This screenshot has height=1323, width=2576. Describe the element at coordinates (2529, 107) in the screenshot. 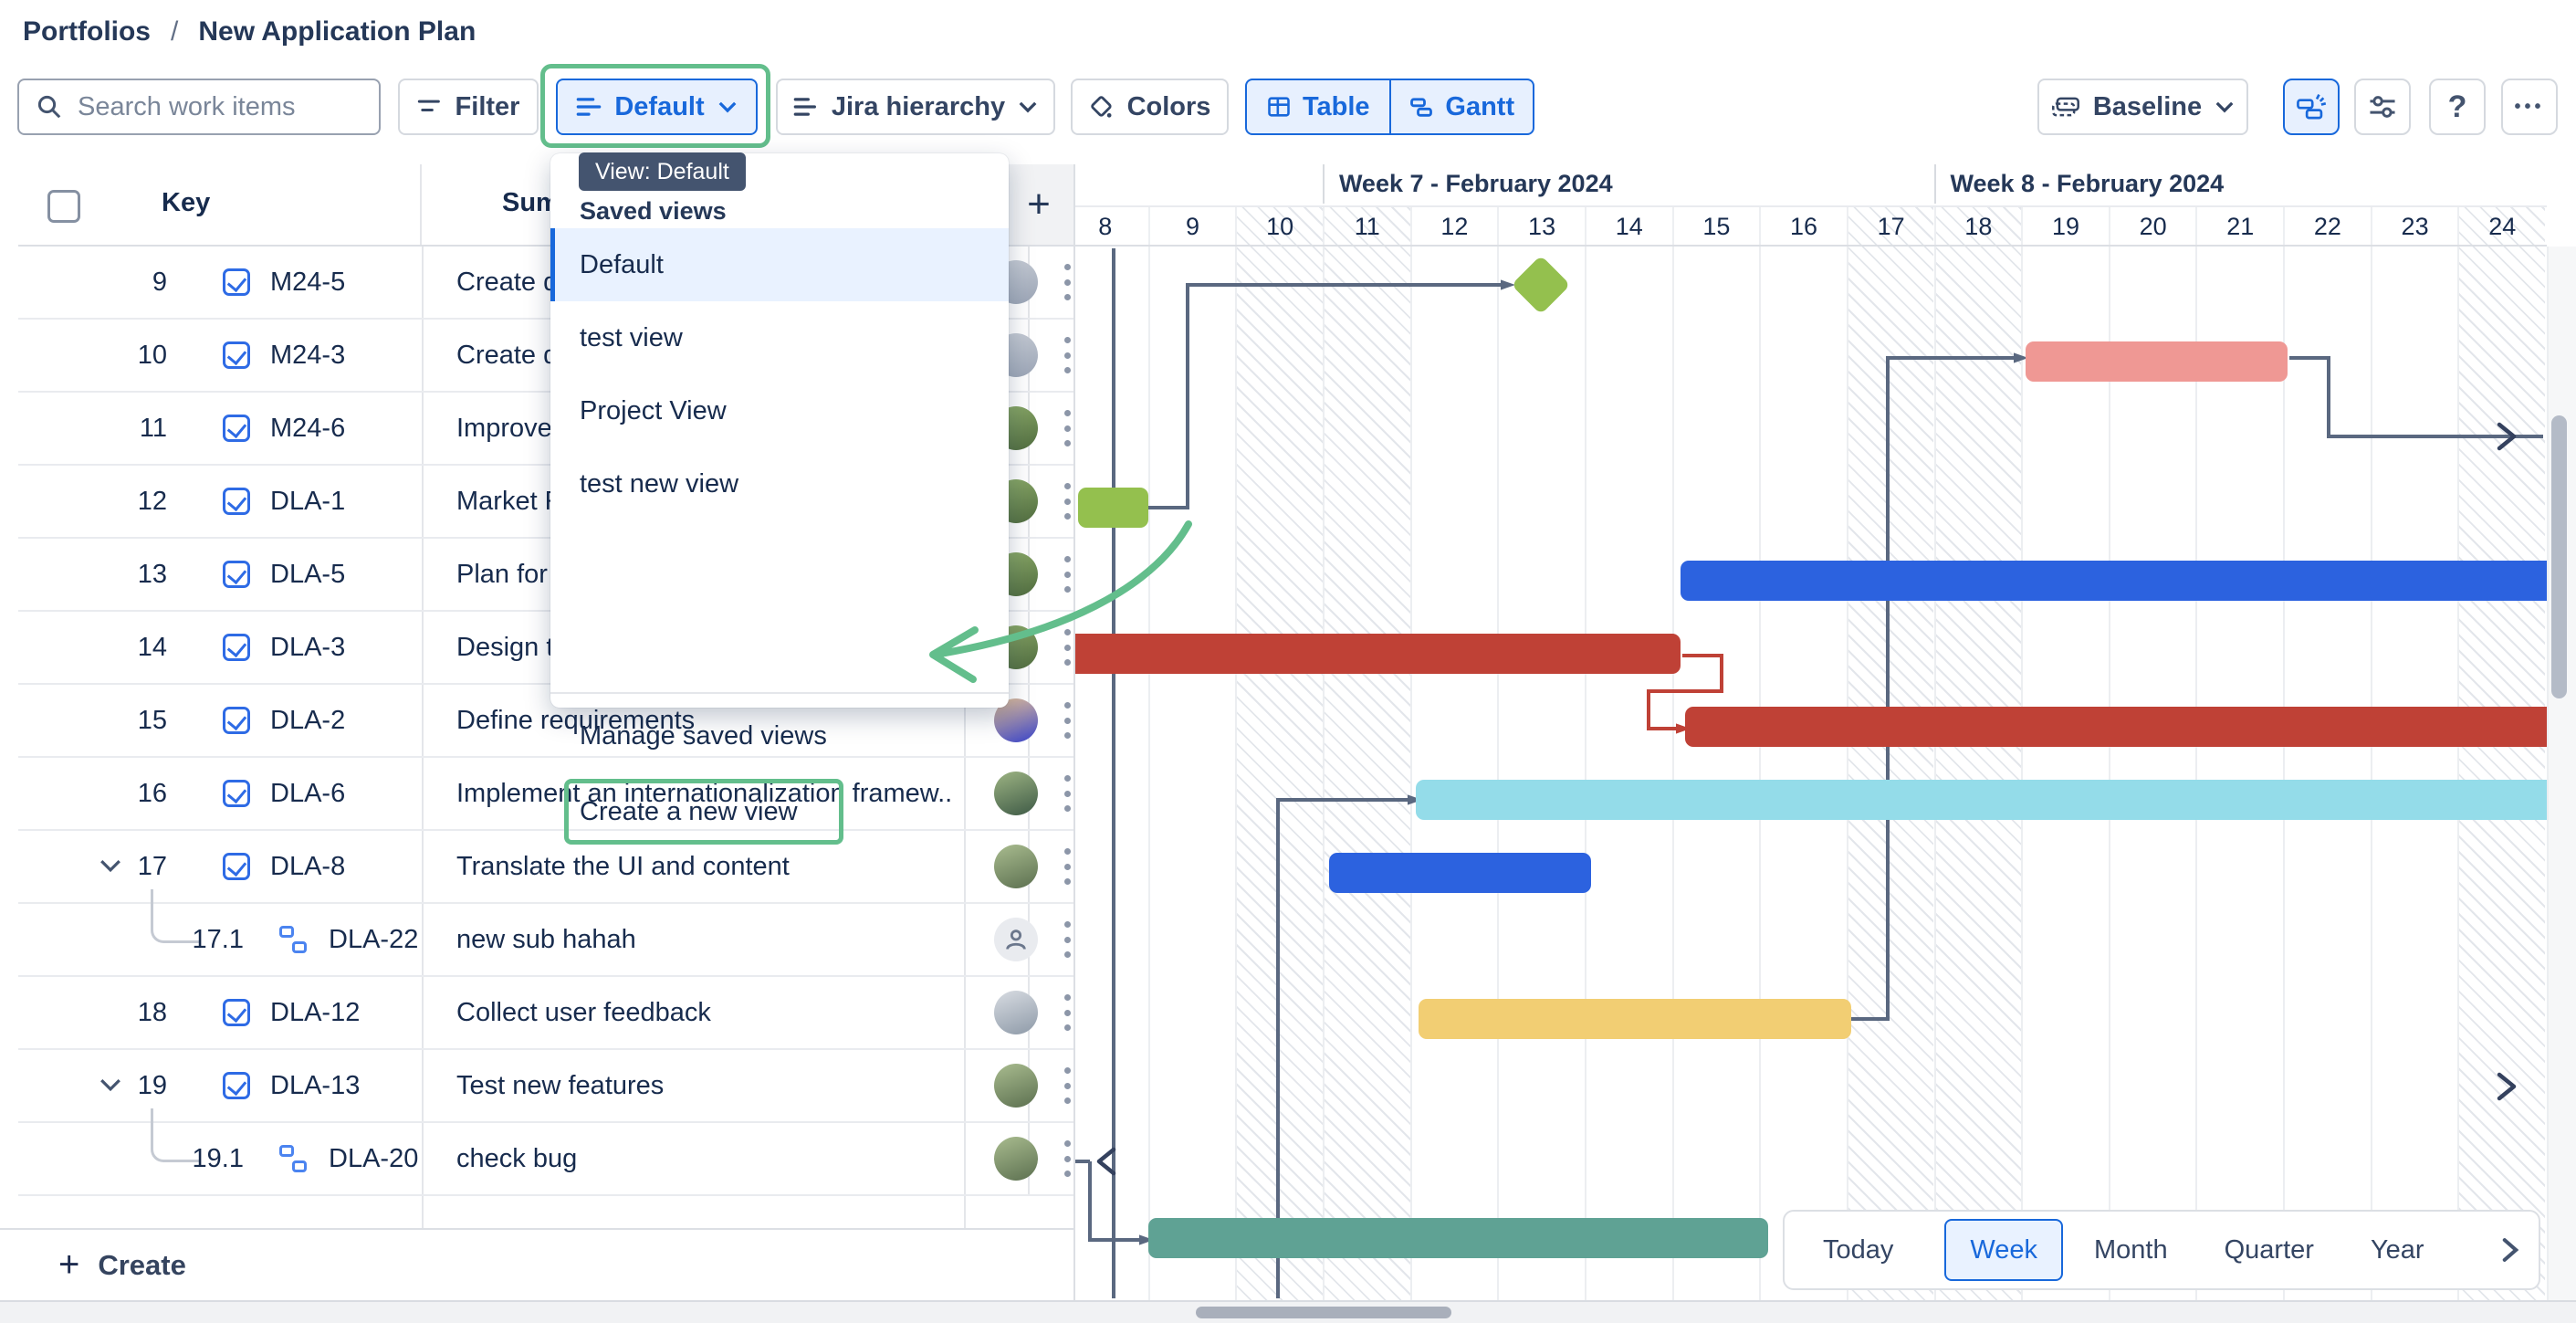

I see `more-options-button: •••` at that location.